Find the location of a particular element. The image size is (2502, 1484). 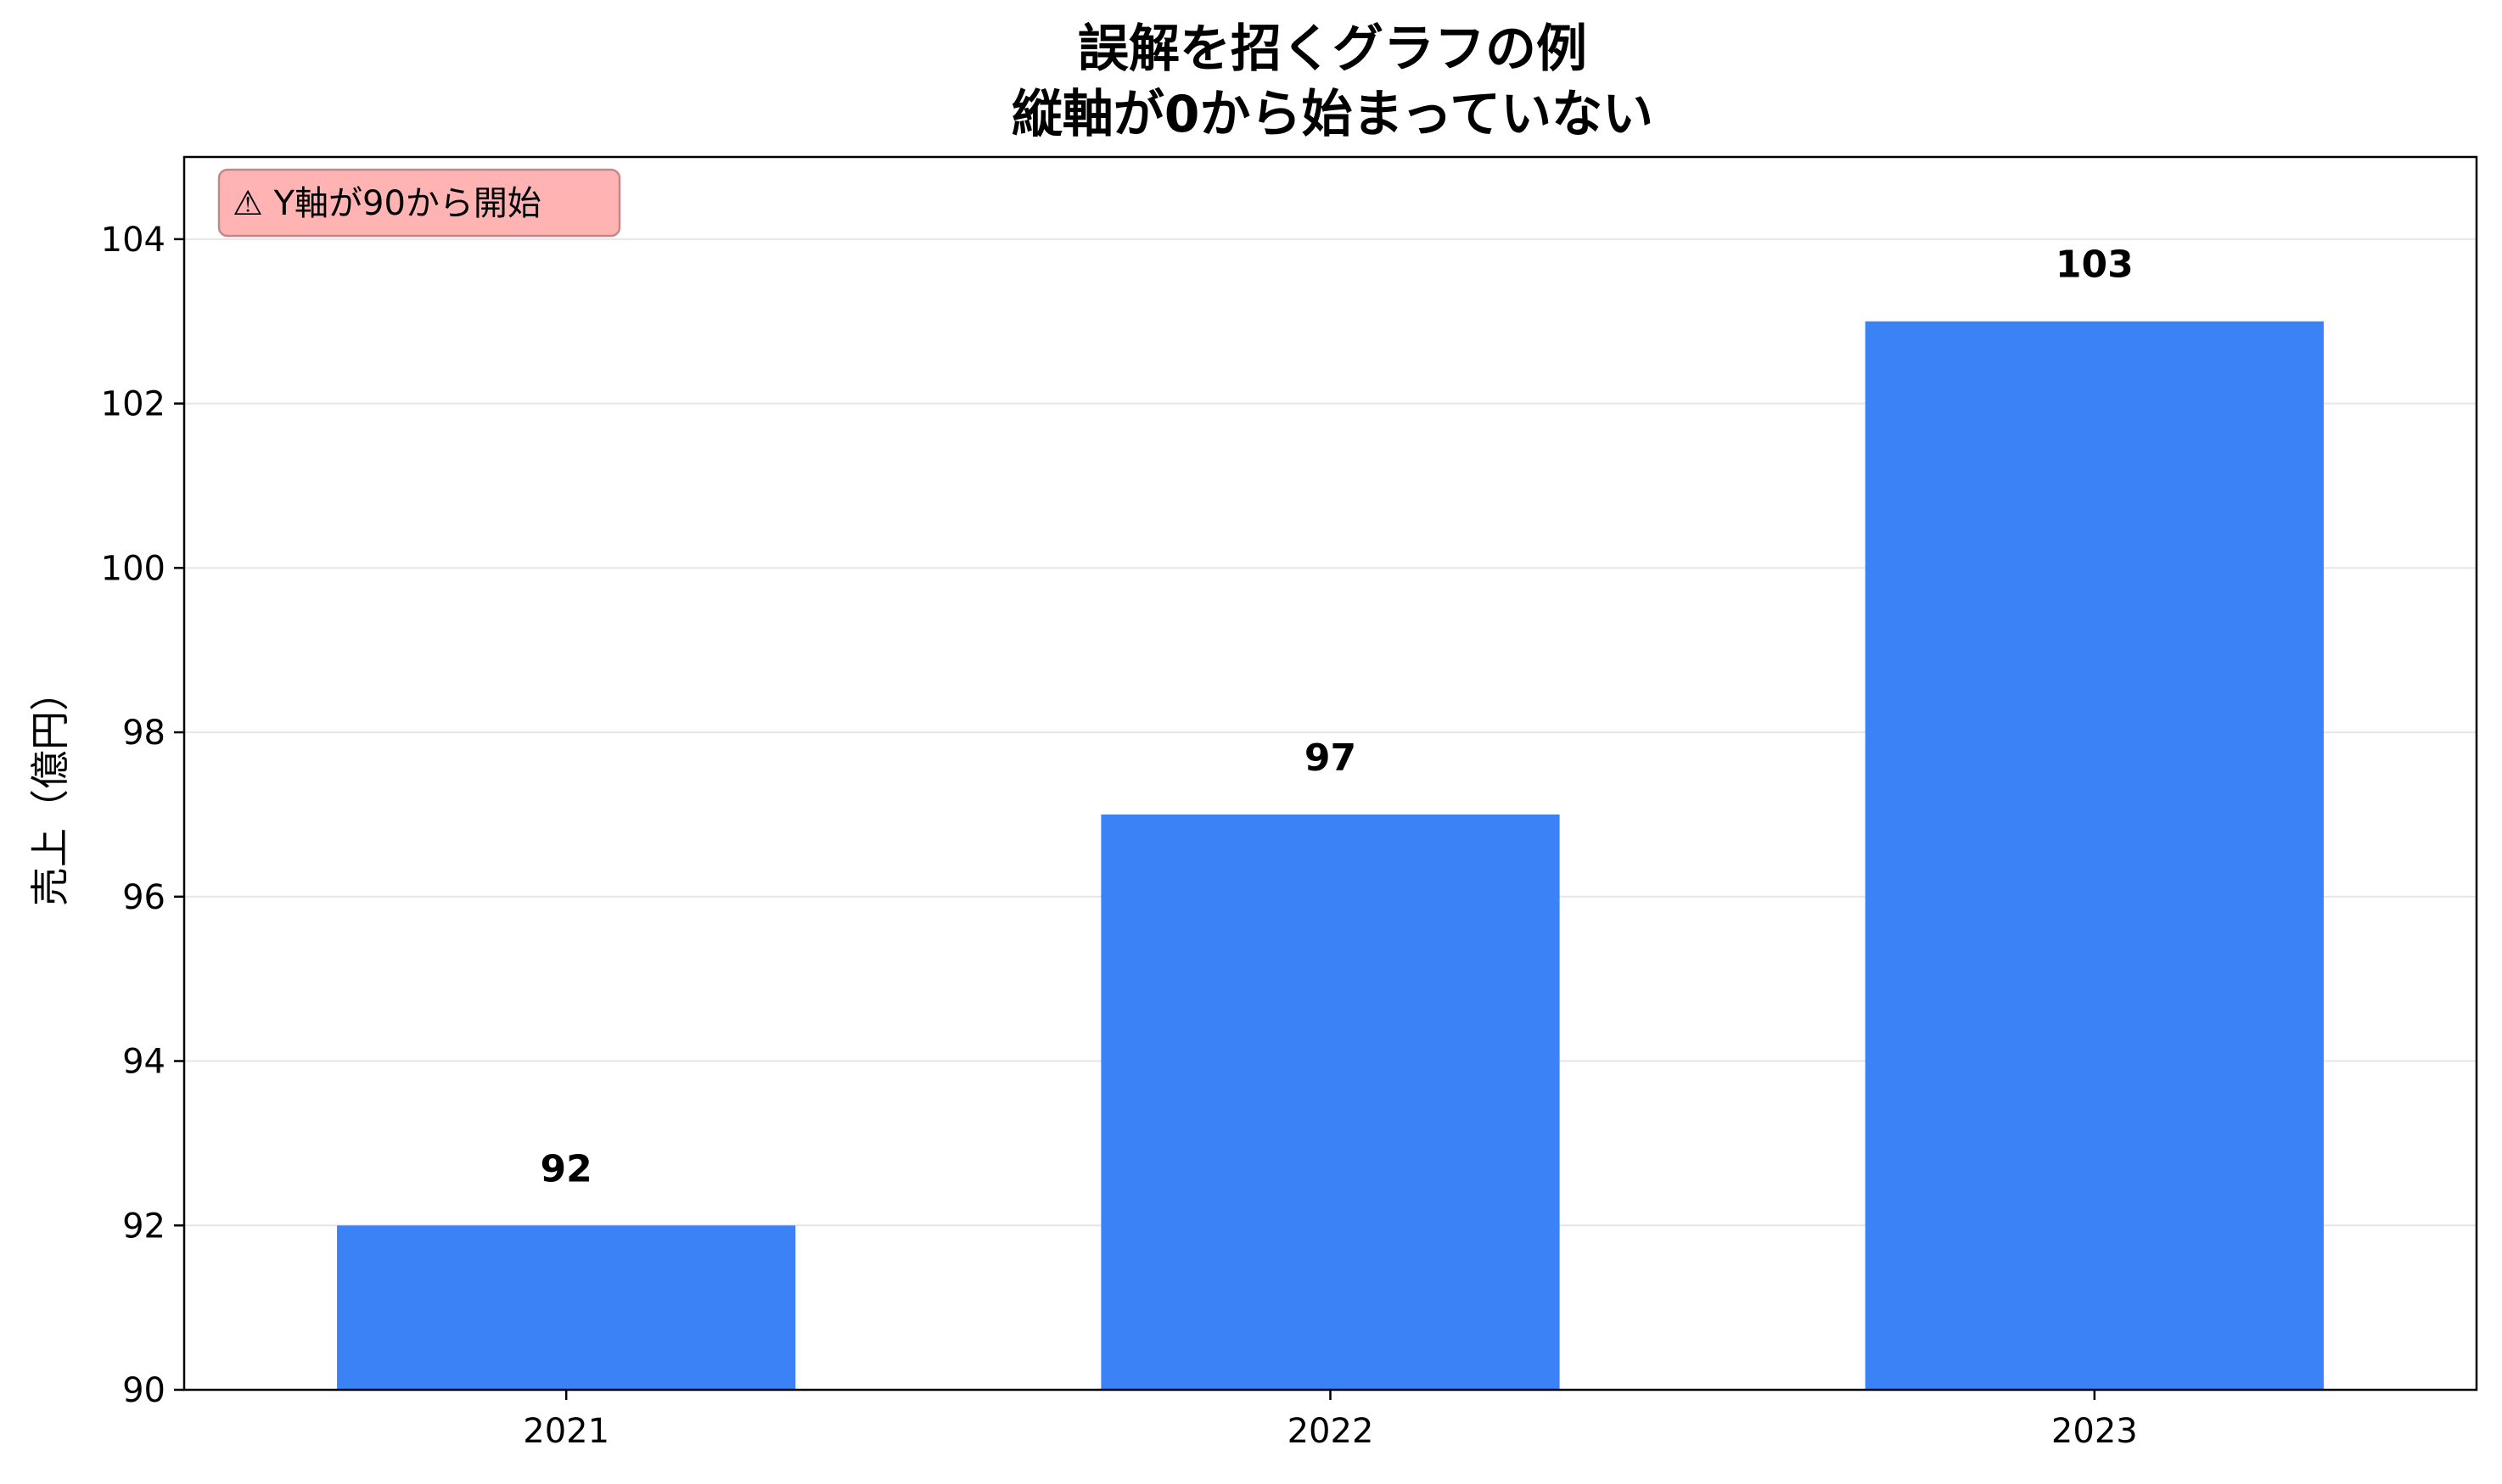

bar-2023 is located at coordinates (2094, 856).